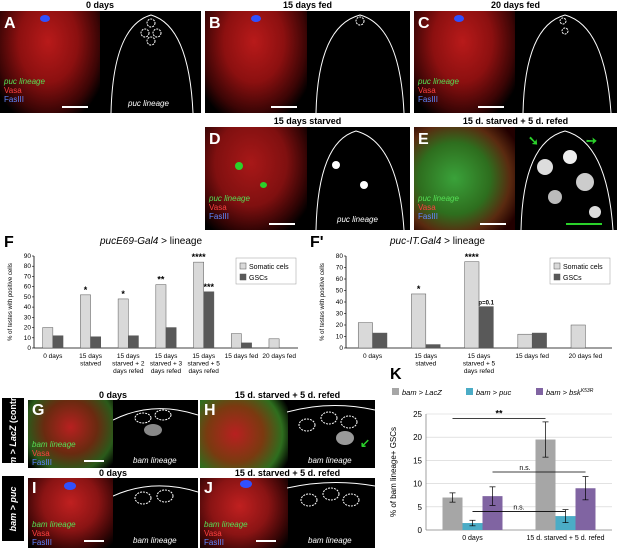  What do you see at coordinates (287, 473) in the screenshot?
I see `panel-j-title: 15 d. starved + 5 d. refed` at bounding box center [287, 473].